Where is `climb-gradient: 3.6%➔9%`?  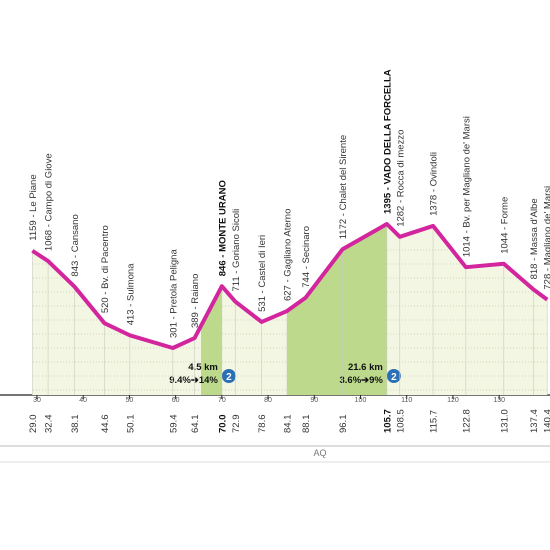
climb-gradient: 3.6%➔9% is located at coordinates (362, 380).